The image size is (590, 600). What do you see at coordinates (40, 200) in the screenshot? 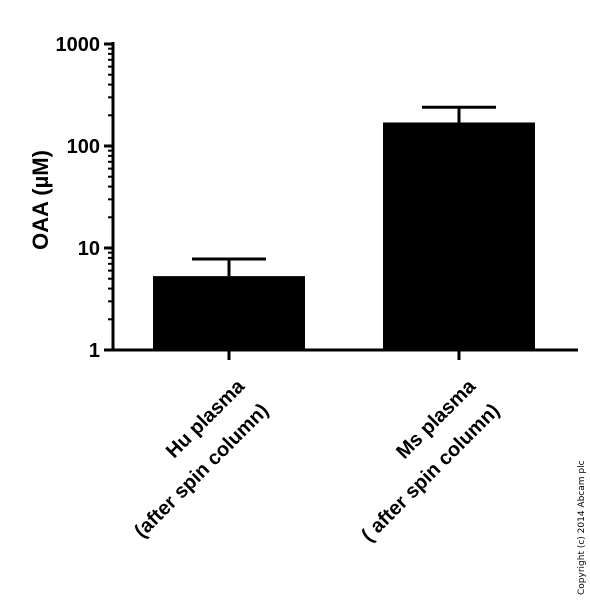
I see `y-axis-title: OAA (µM)` at bounding box center [40, 200].